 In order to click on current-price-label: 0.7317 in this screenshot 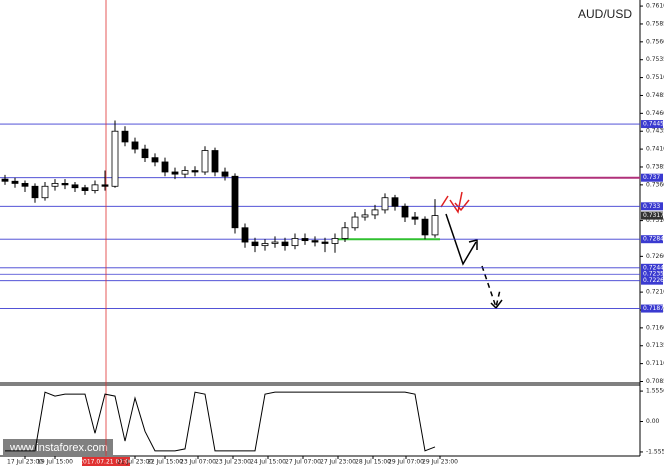, I will do `click(653, 215)`.